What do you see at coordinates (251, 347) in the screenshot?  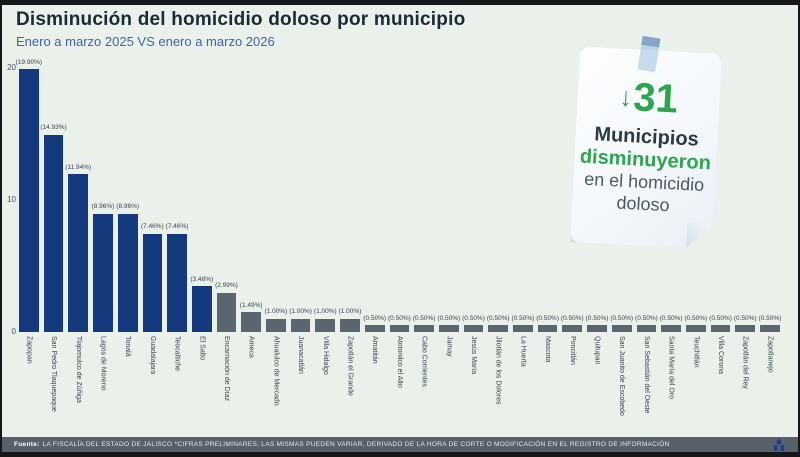 I see `bar-x-label: Ameca` at bounding box center [251, 347].